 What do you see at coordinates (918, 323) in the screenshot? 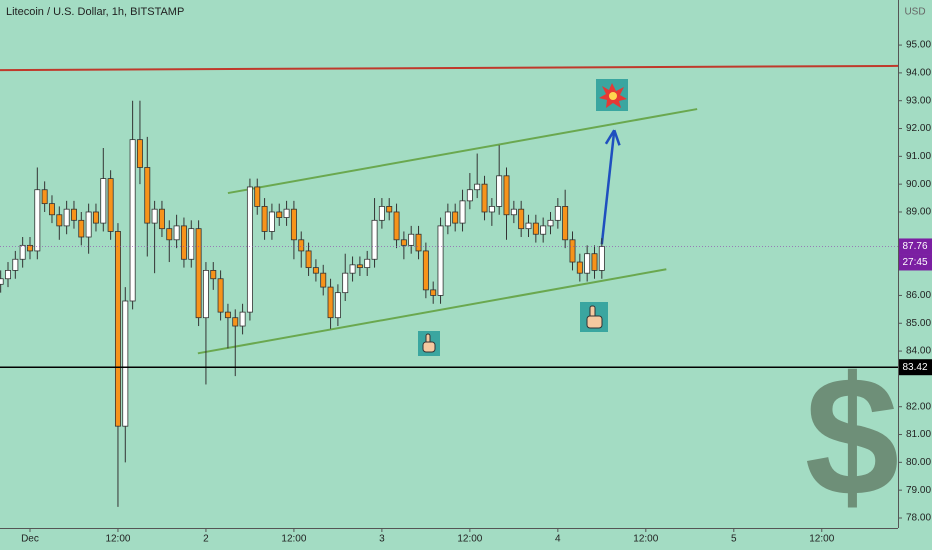
I see `y-tick-label: 85.00` at bounding box center [918, 323].